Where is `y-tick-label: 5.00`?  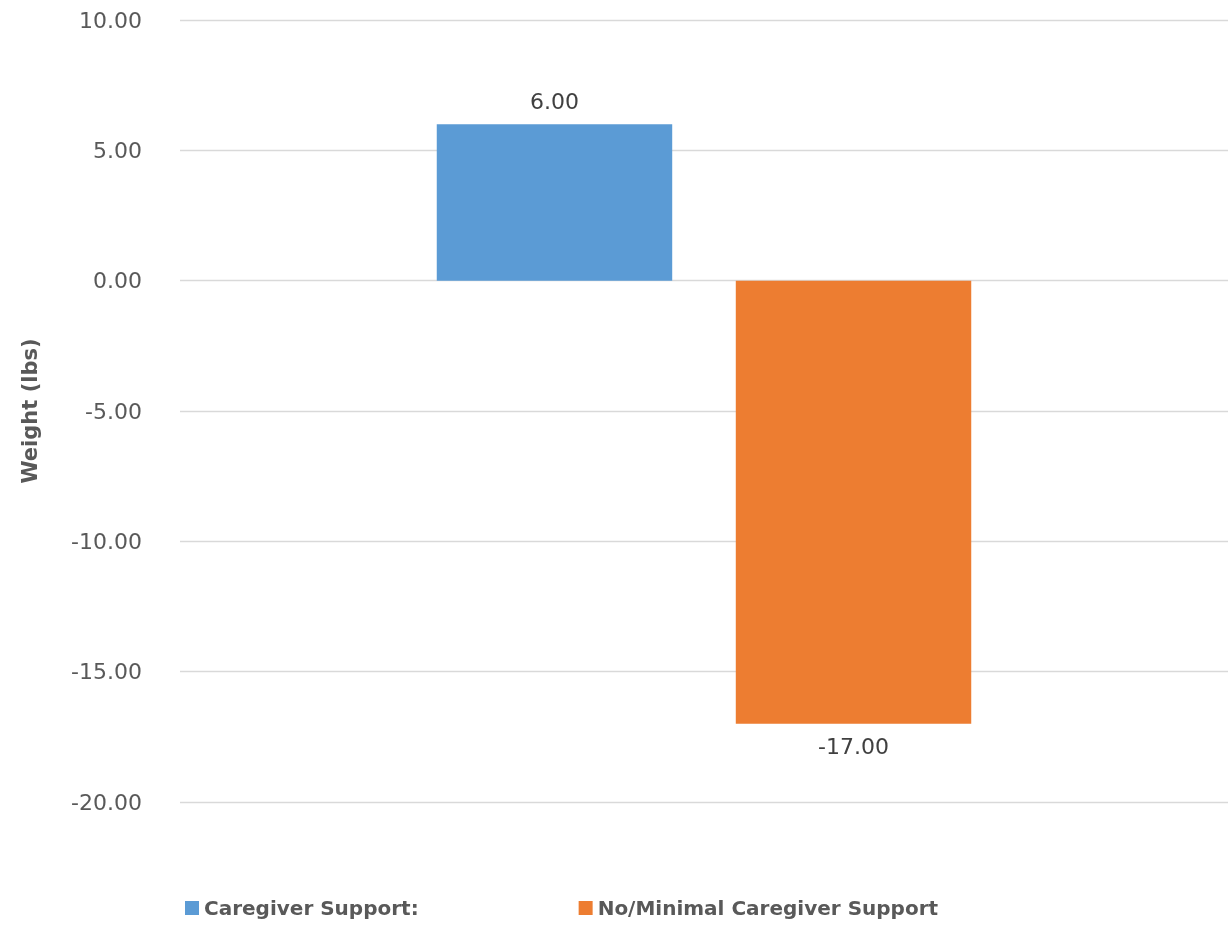
y-tick-label: 5.00 is located at coordinates (117, 150).